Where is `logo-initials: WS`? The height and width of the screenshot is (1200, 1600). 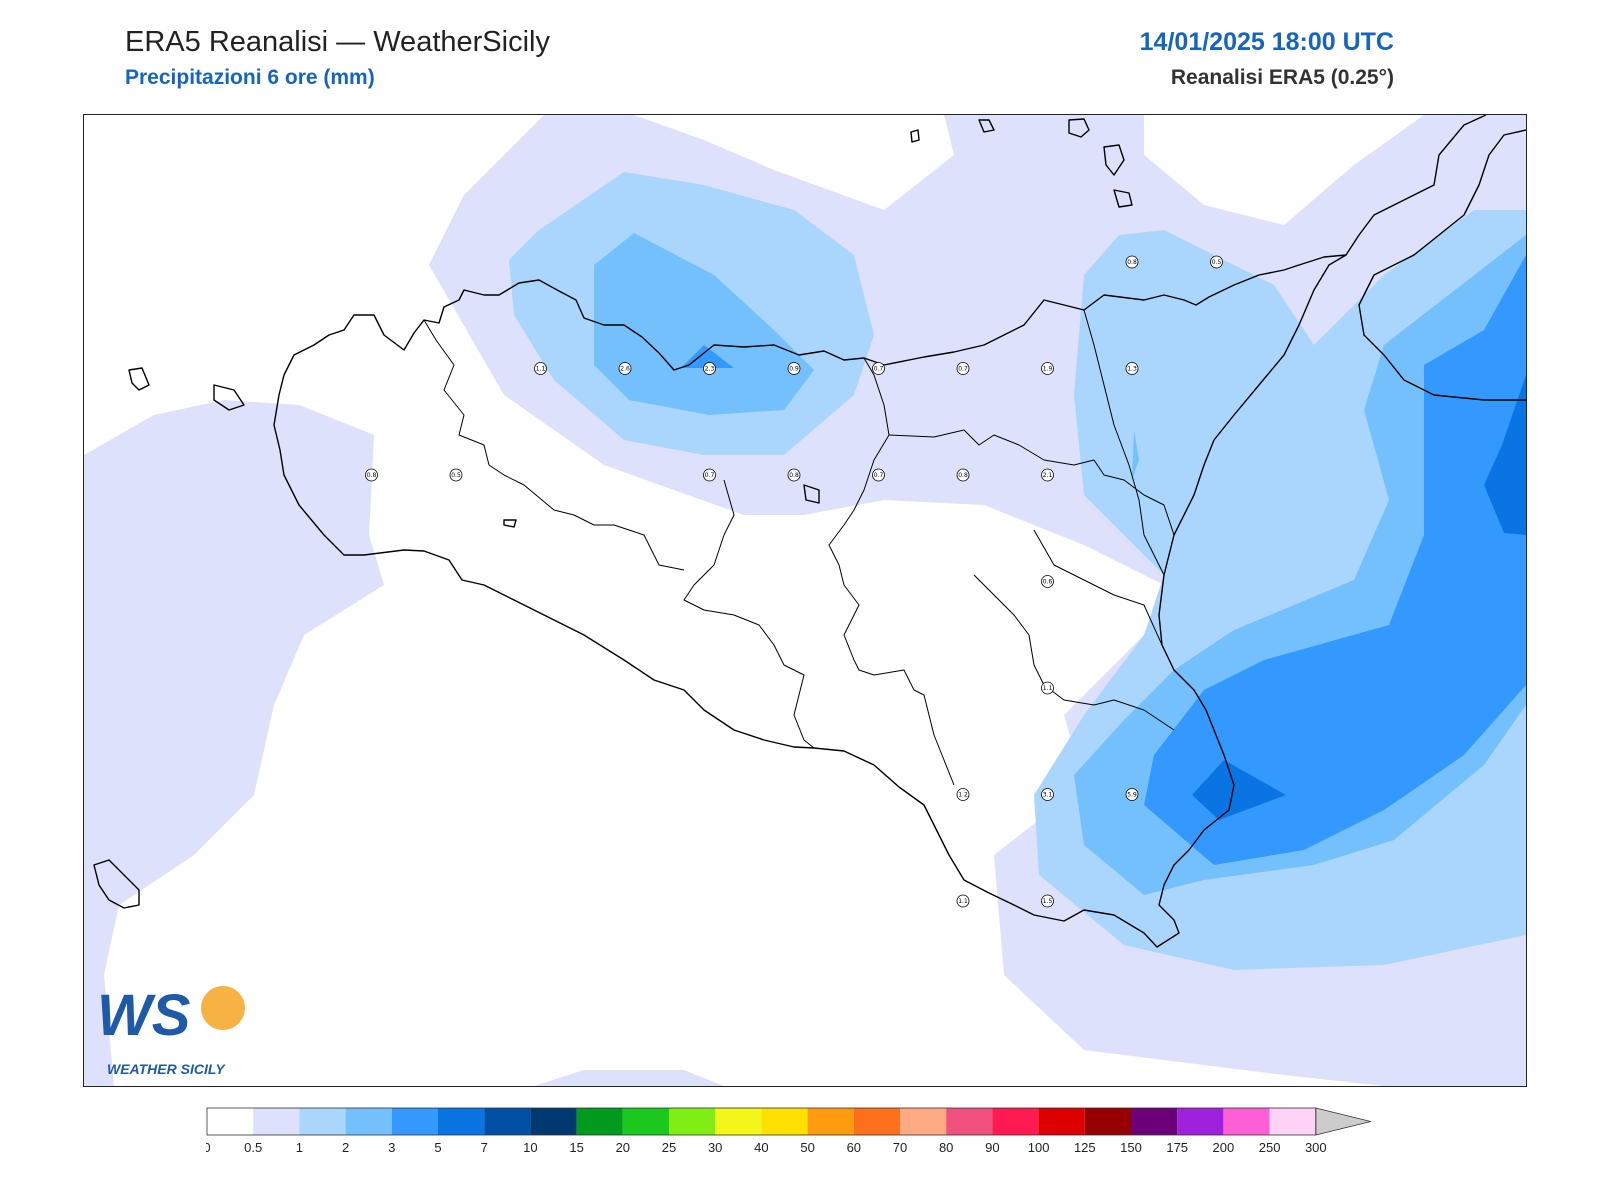 logo-initials: WS is located at coordinates (144, 1015).